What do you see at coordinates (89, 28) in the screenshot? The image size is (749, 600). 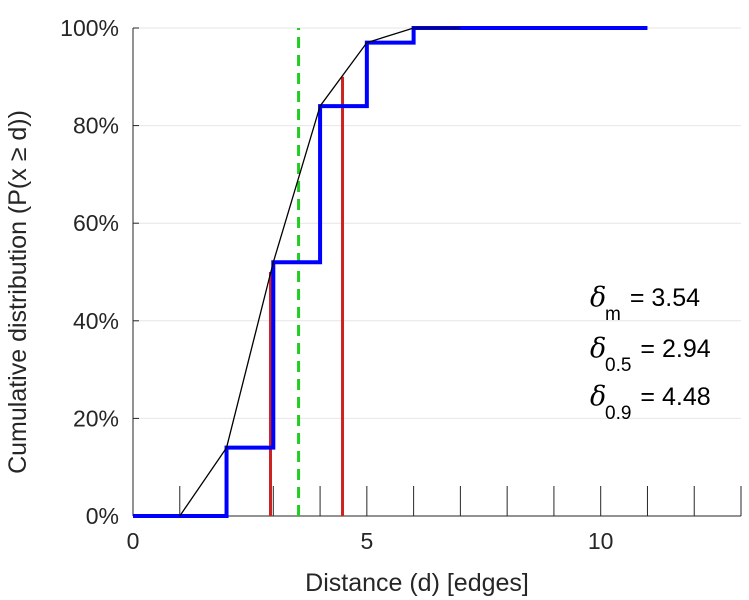 I see `y-tick-label: 100%` at bounding box center [89, 28].